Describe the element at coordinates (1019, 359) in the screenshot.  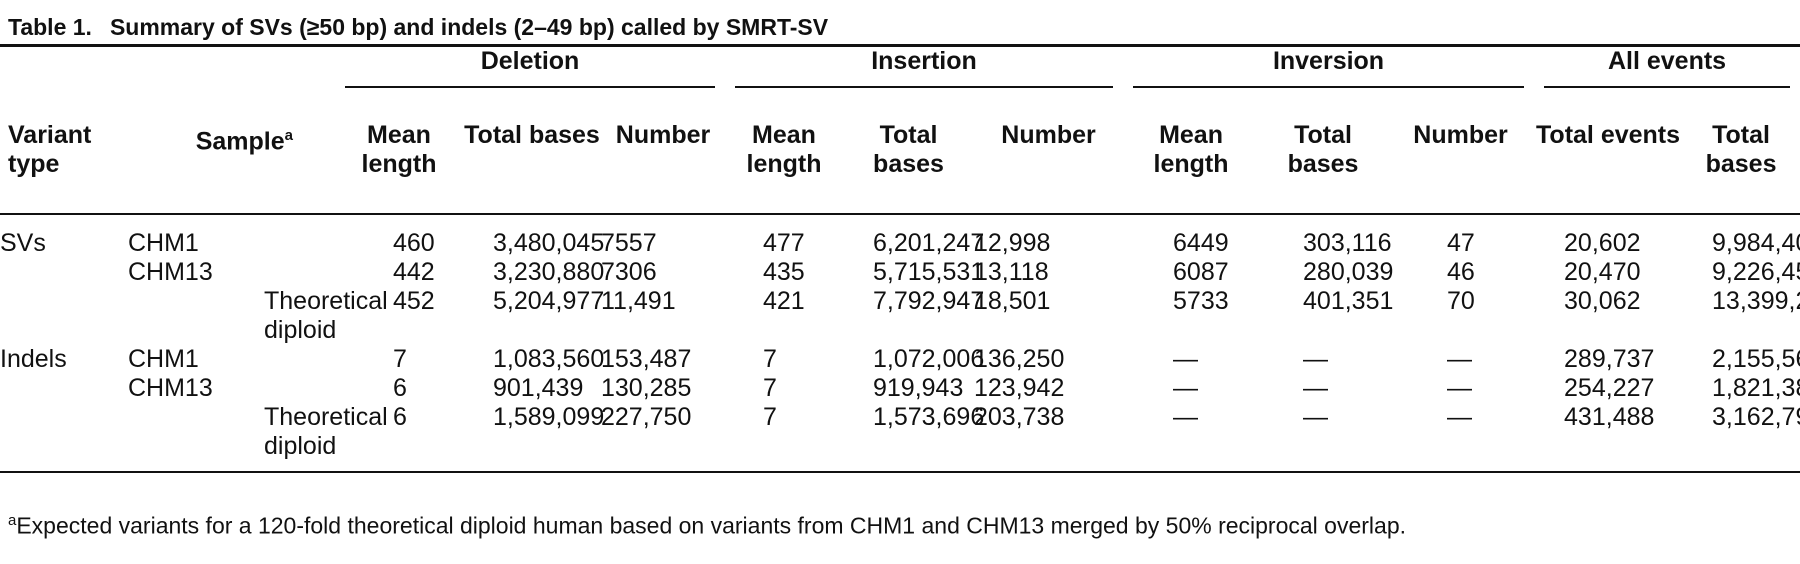
I see `cell-insertion-number: 136,250` at that location.